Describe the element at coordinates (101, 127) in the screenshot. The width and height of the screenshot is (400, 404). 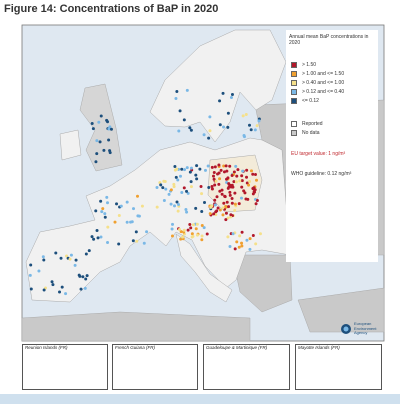
I see `great-britain` at that location.